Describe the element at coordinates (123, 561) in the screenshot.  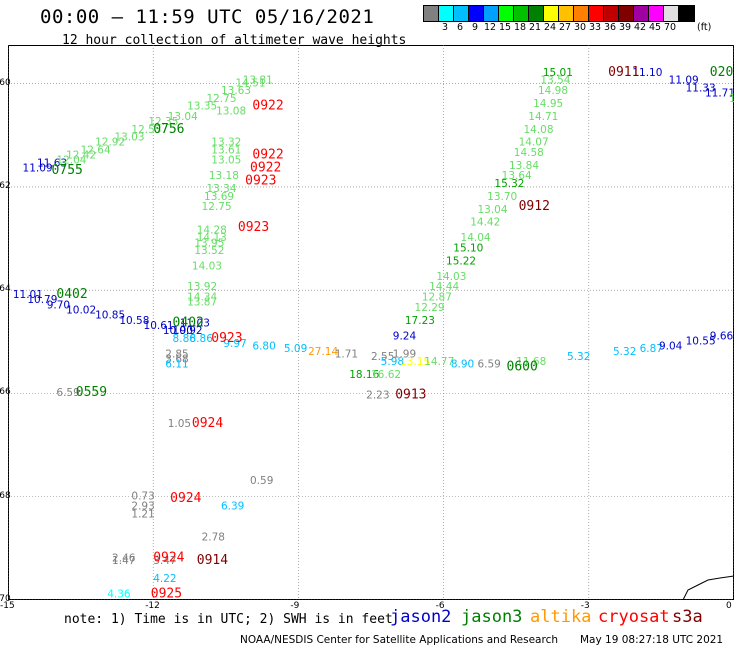
I see `wave-height-label: 1.47` at that location.